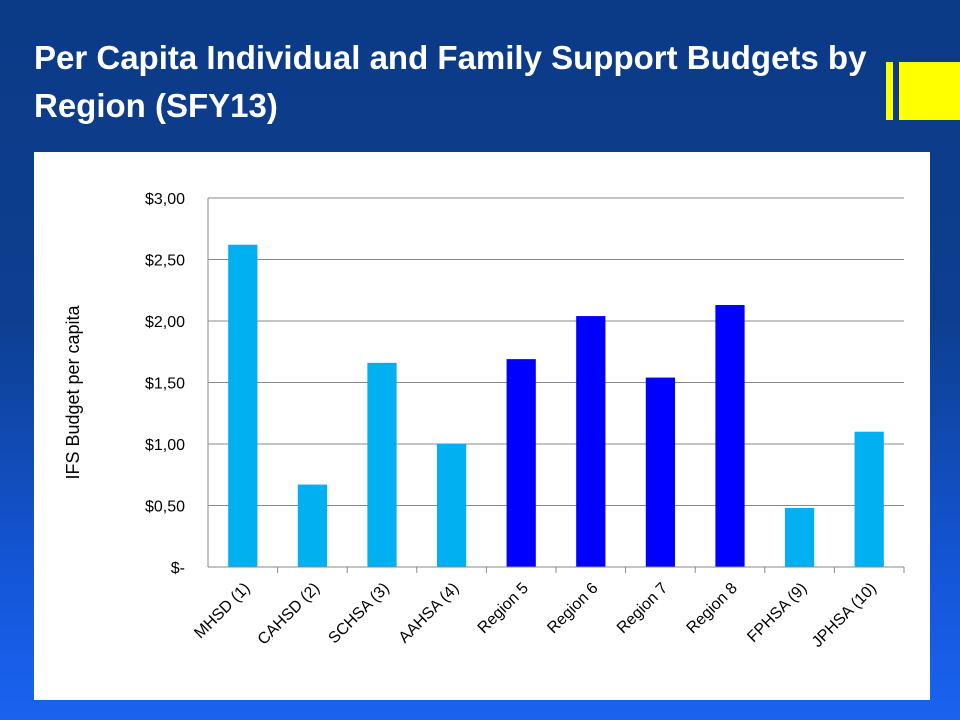 This screenshot has width=960, height=720. I want to click on y-tick-label: $2,50, so click(165, 261).